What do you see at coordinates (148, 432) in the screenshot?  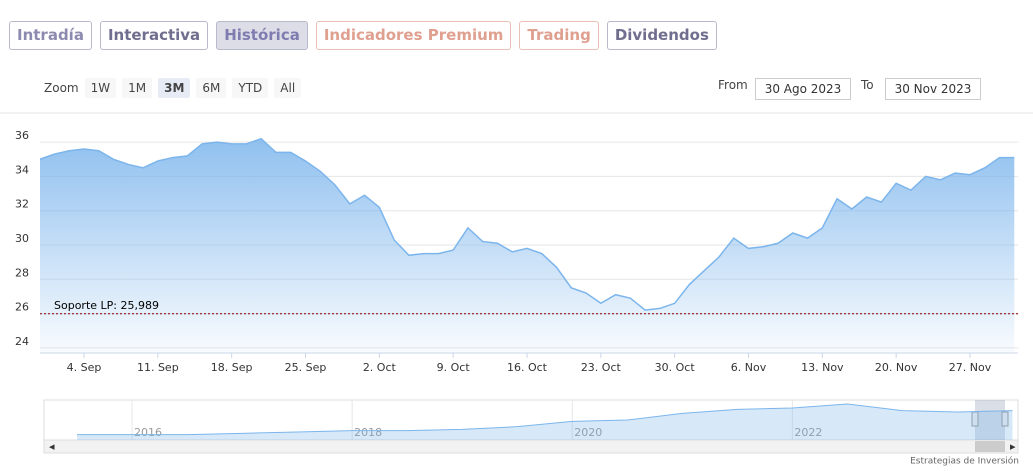 I see `navigator-label: 2016` at bounding box center [148, 432].